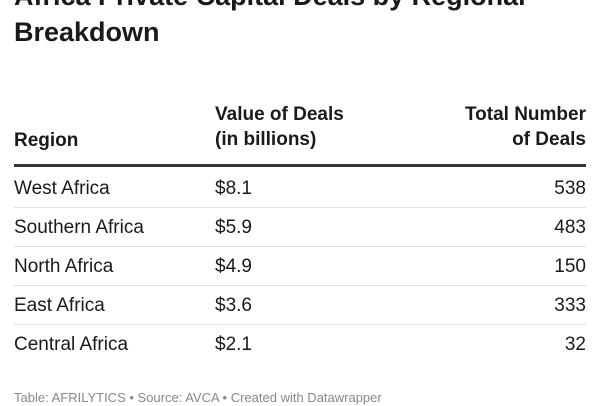  I want to click on cell-count: 150, so click(570, 266).